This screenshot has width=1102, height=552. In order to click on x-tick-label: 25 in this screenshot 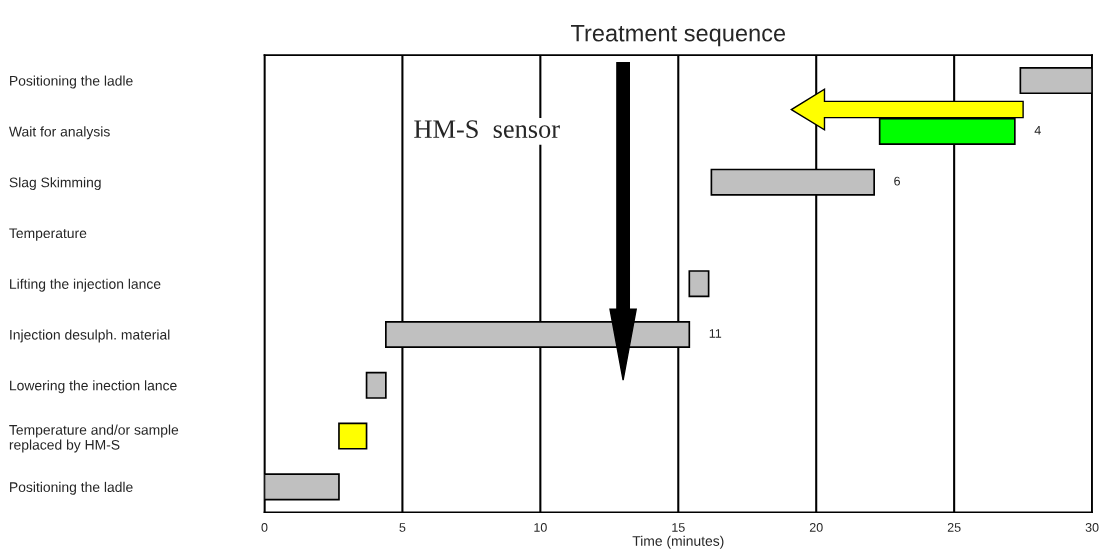, I will do `click(954, 527)`.